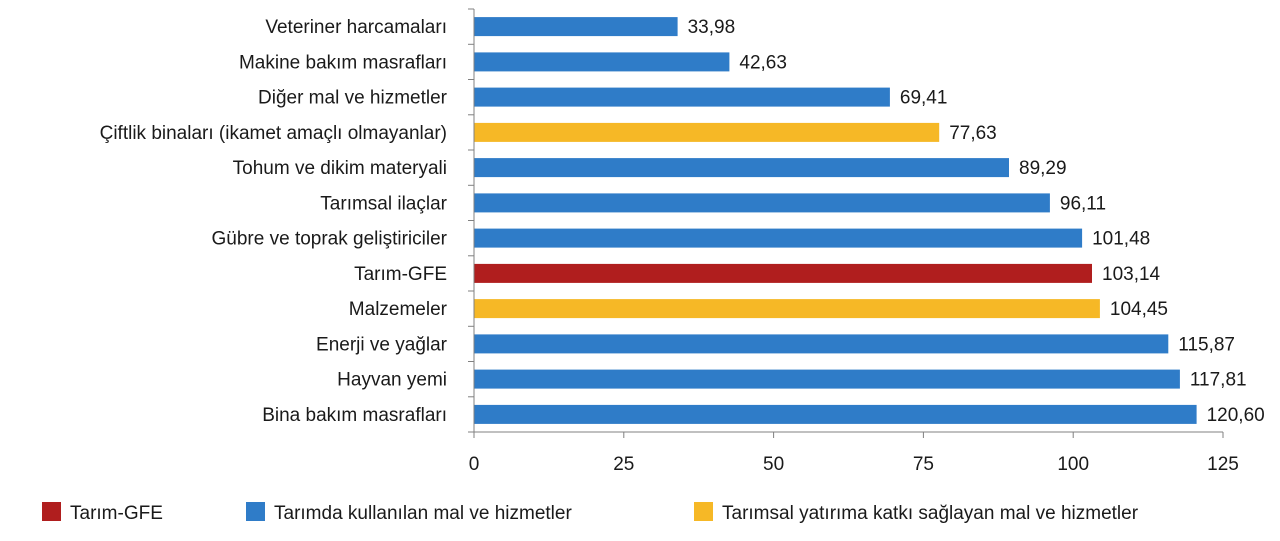 The image size is (1280, 541). Describe the element at coordinates (353, 98) in the screenshot. I see `category-label: Diğer mal ve hizmetler` at that location.